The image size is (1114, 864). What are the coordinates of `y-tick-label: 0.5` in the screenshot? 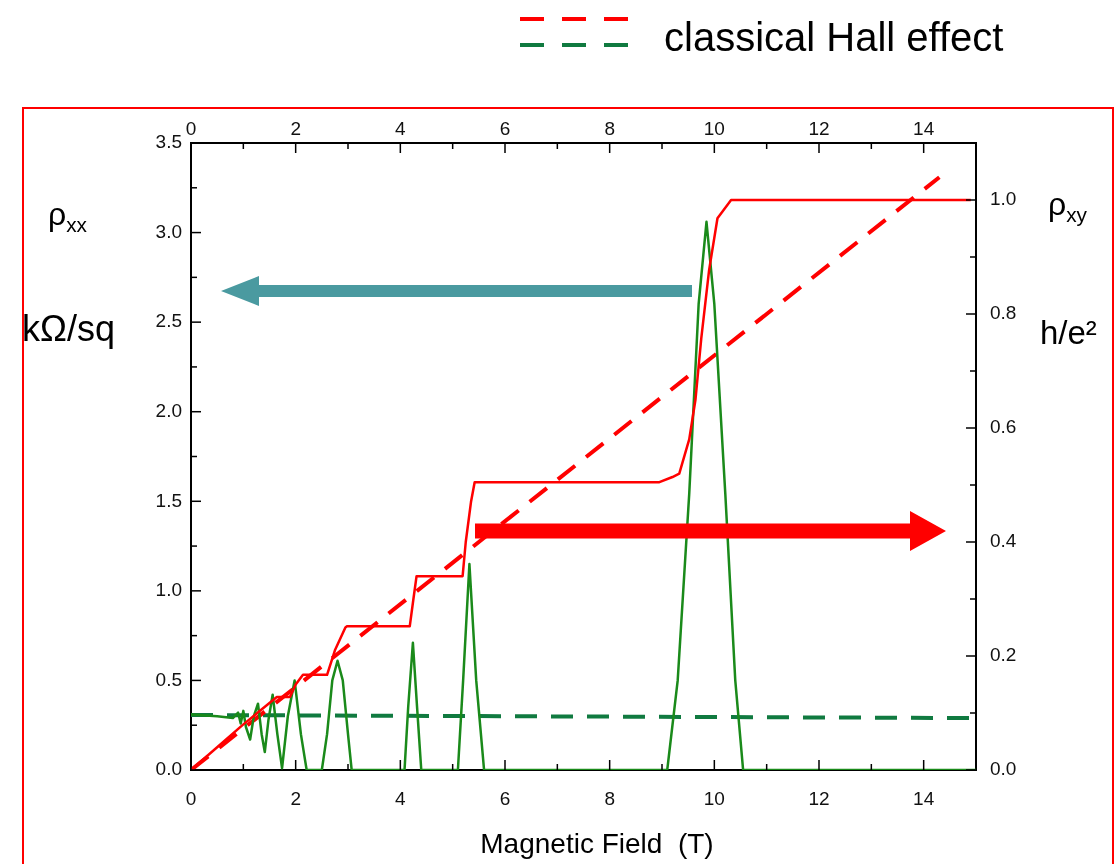 It's located at (168, 679).